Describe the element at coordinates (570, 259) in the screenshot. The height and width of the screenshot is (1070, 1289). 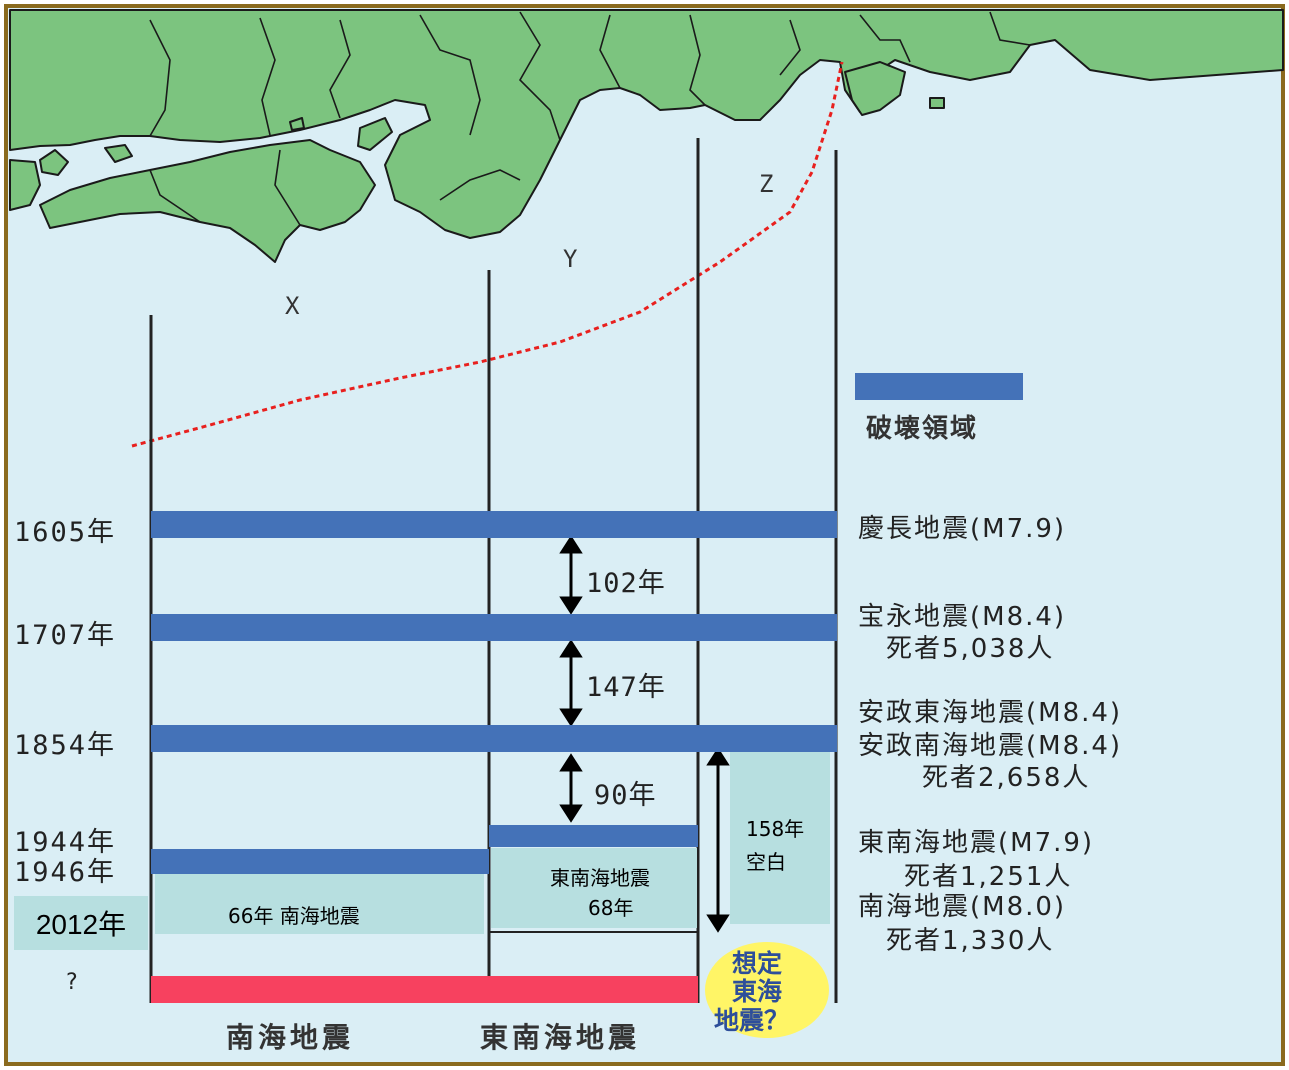
I see `zone-label-y: Y` at that location.